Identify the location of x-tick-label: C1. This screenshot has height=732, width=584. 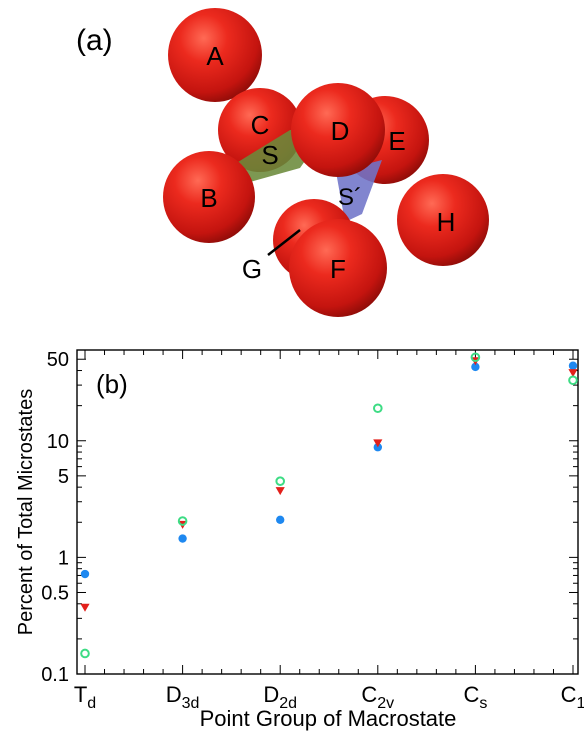
(572, 697).